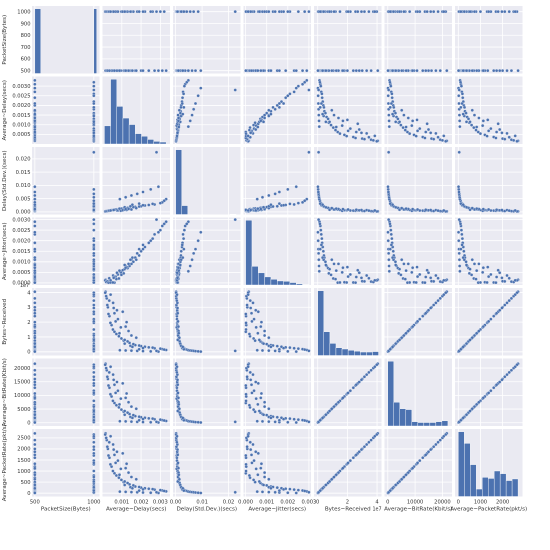 This screenshot has height=550, width=550. I want to click on y-tick-label: 20000, so click(22, 369).